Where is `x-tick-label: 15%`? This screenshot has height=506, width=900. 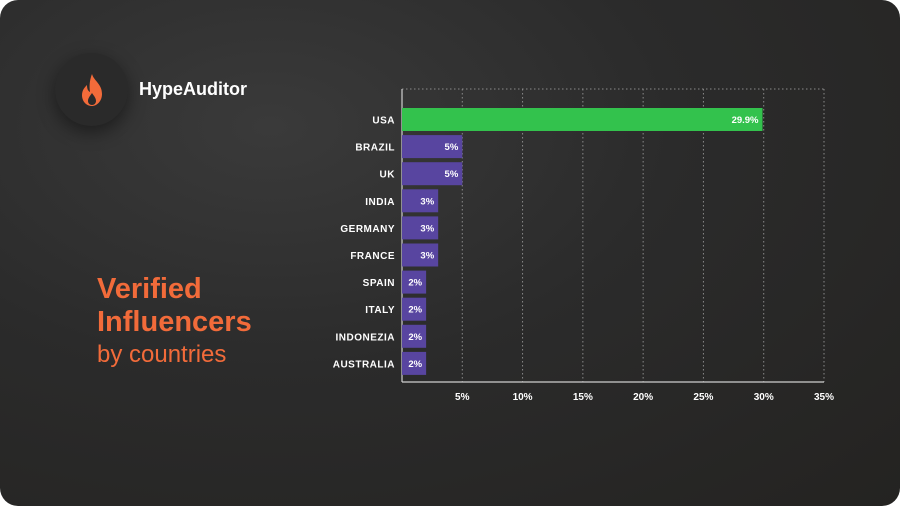
x-tick-label: 15% is located at coordinates (583, 397).